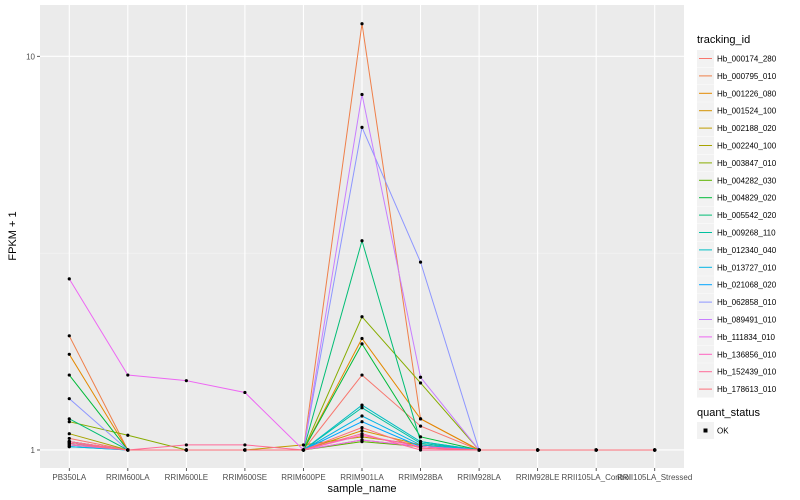 The height and width of the screenshot is (500, 800). What do you see at coordinates (747, 372) in the screenshot?
I see `legend-label-hb-152439-010: Hb_152439_010` at bounding box center [747, 372].